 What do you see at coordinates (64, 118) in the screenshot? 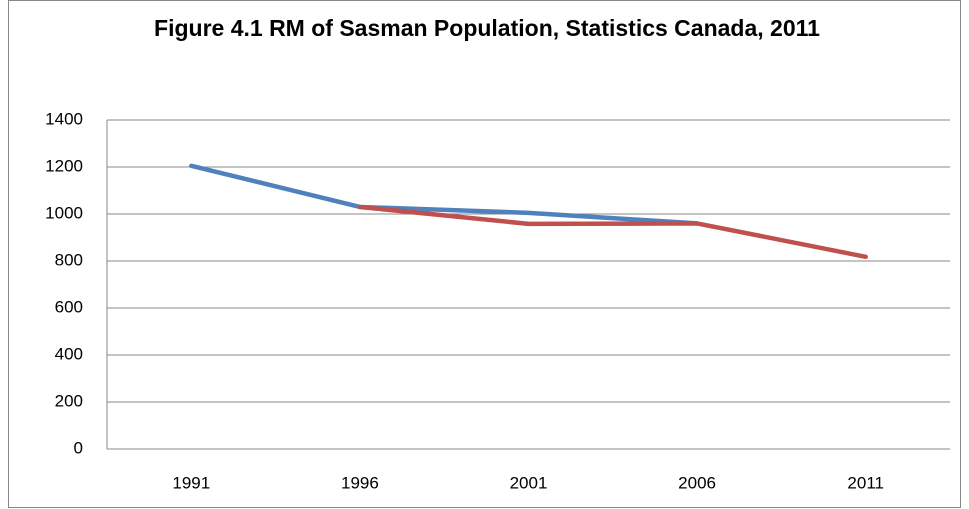
I see `y-tick-label: 1400` at bounding box center [64, 118].